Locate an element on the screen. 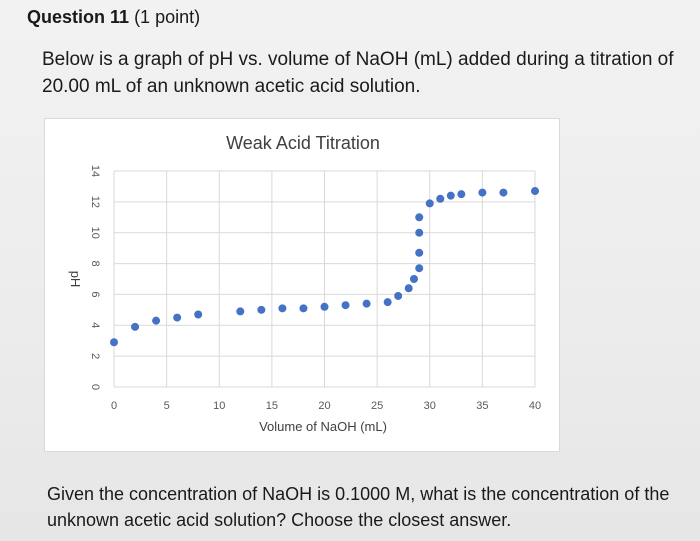  x-axis-label: Volume of NaOH (mL) is located at coordinates (323, 426).